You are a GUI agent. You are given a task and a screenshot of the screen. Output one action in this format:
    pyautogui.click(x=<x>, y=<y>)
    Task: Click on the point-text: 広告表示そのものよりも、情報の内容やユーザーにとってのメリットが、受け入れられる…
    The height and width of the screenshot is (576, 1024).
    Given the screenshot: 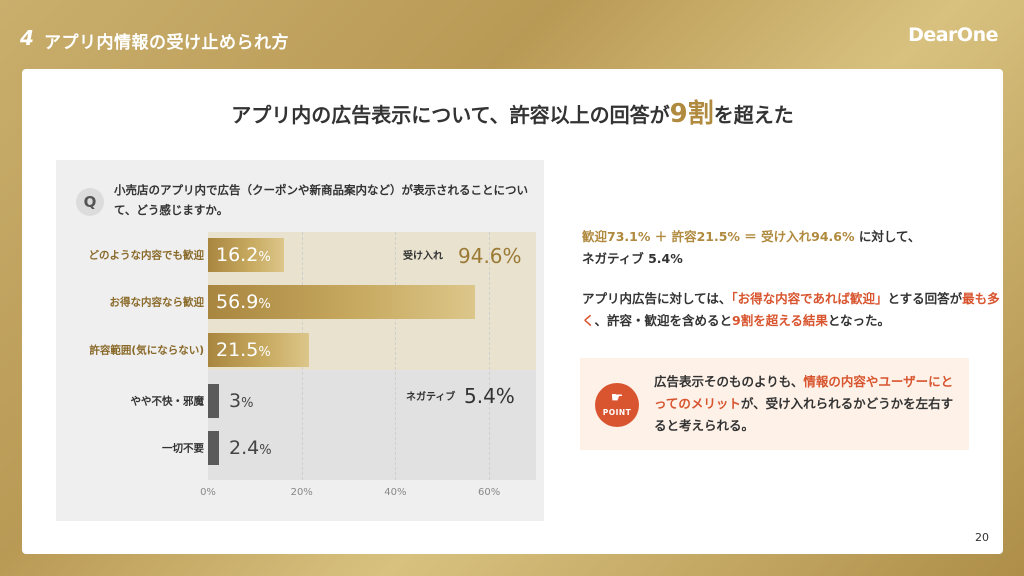 What is the action you would take?
    pyautogui.click(x=809, y=404)
    